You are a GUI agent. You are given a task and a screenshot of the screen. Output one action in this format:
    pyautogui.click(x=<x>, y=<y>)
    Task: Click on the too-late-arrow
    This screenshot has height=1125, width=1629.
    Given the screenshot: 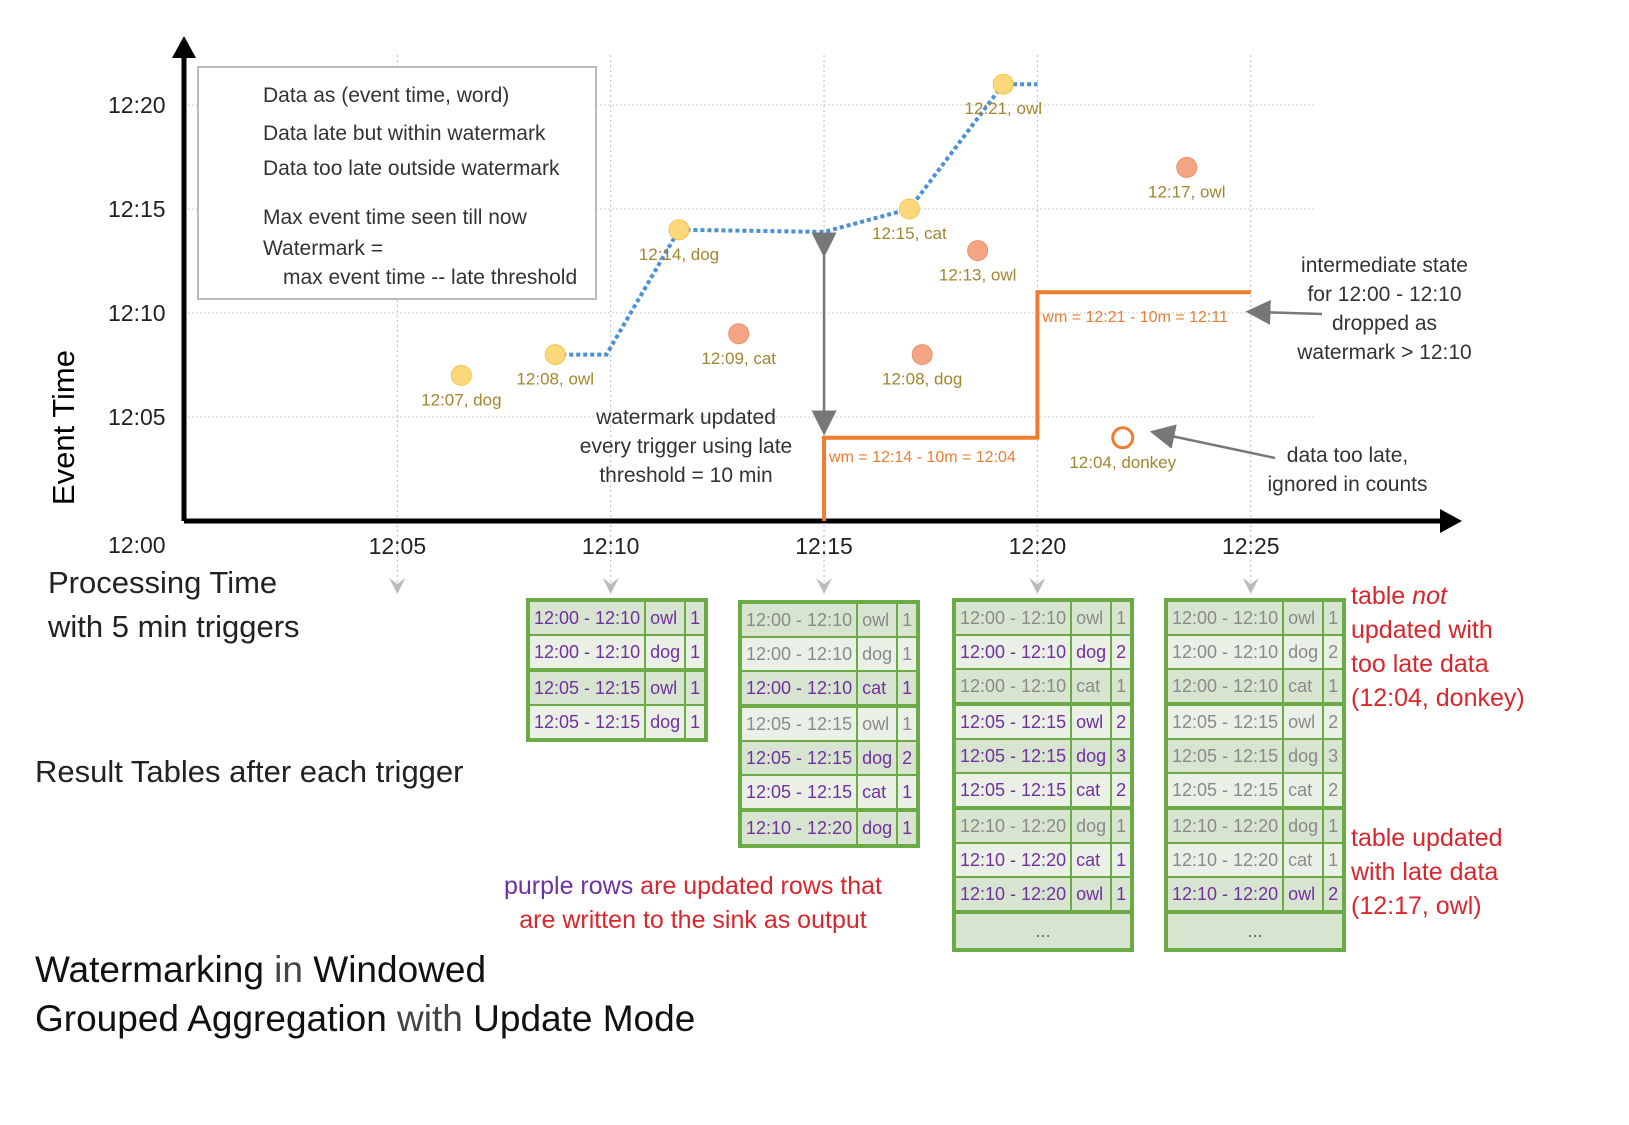 What is the action you would take?
    pyautogui.click(x=1212, y=442)
    